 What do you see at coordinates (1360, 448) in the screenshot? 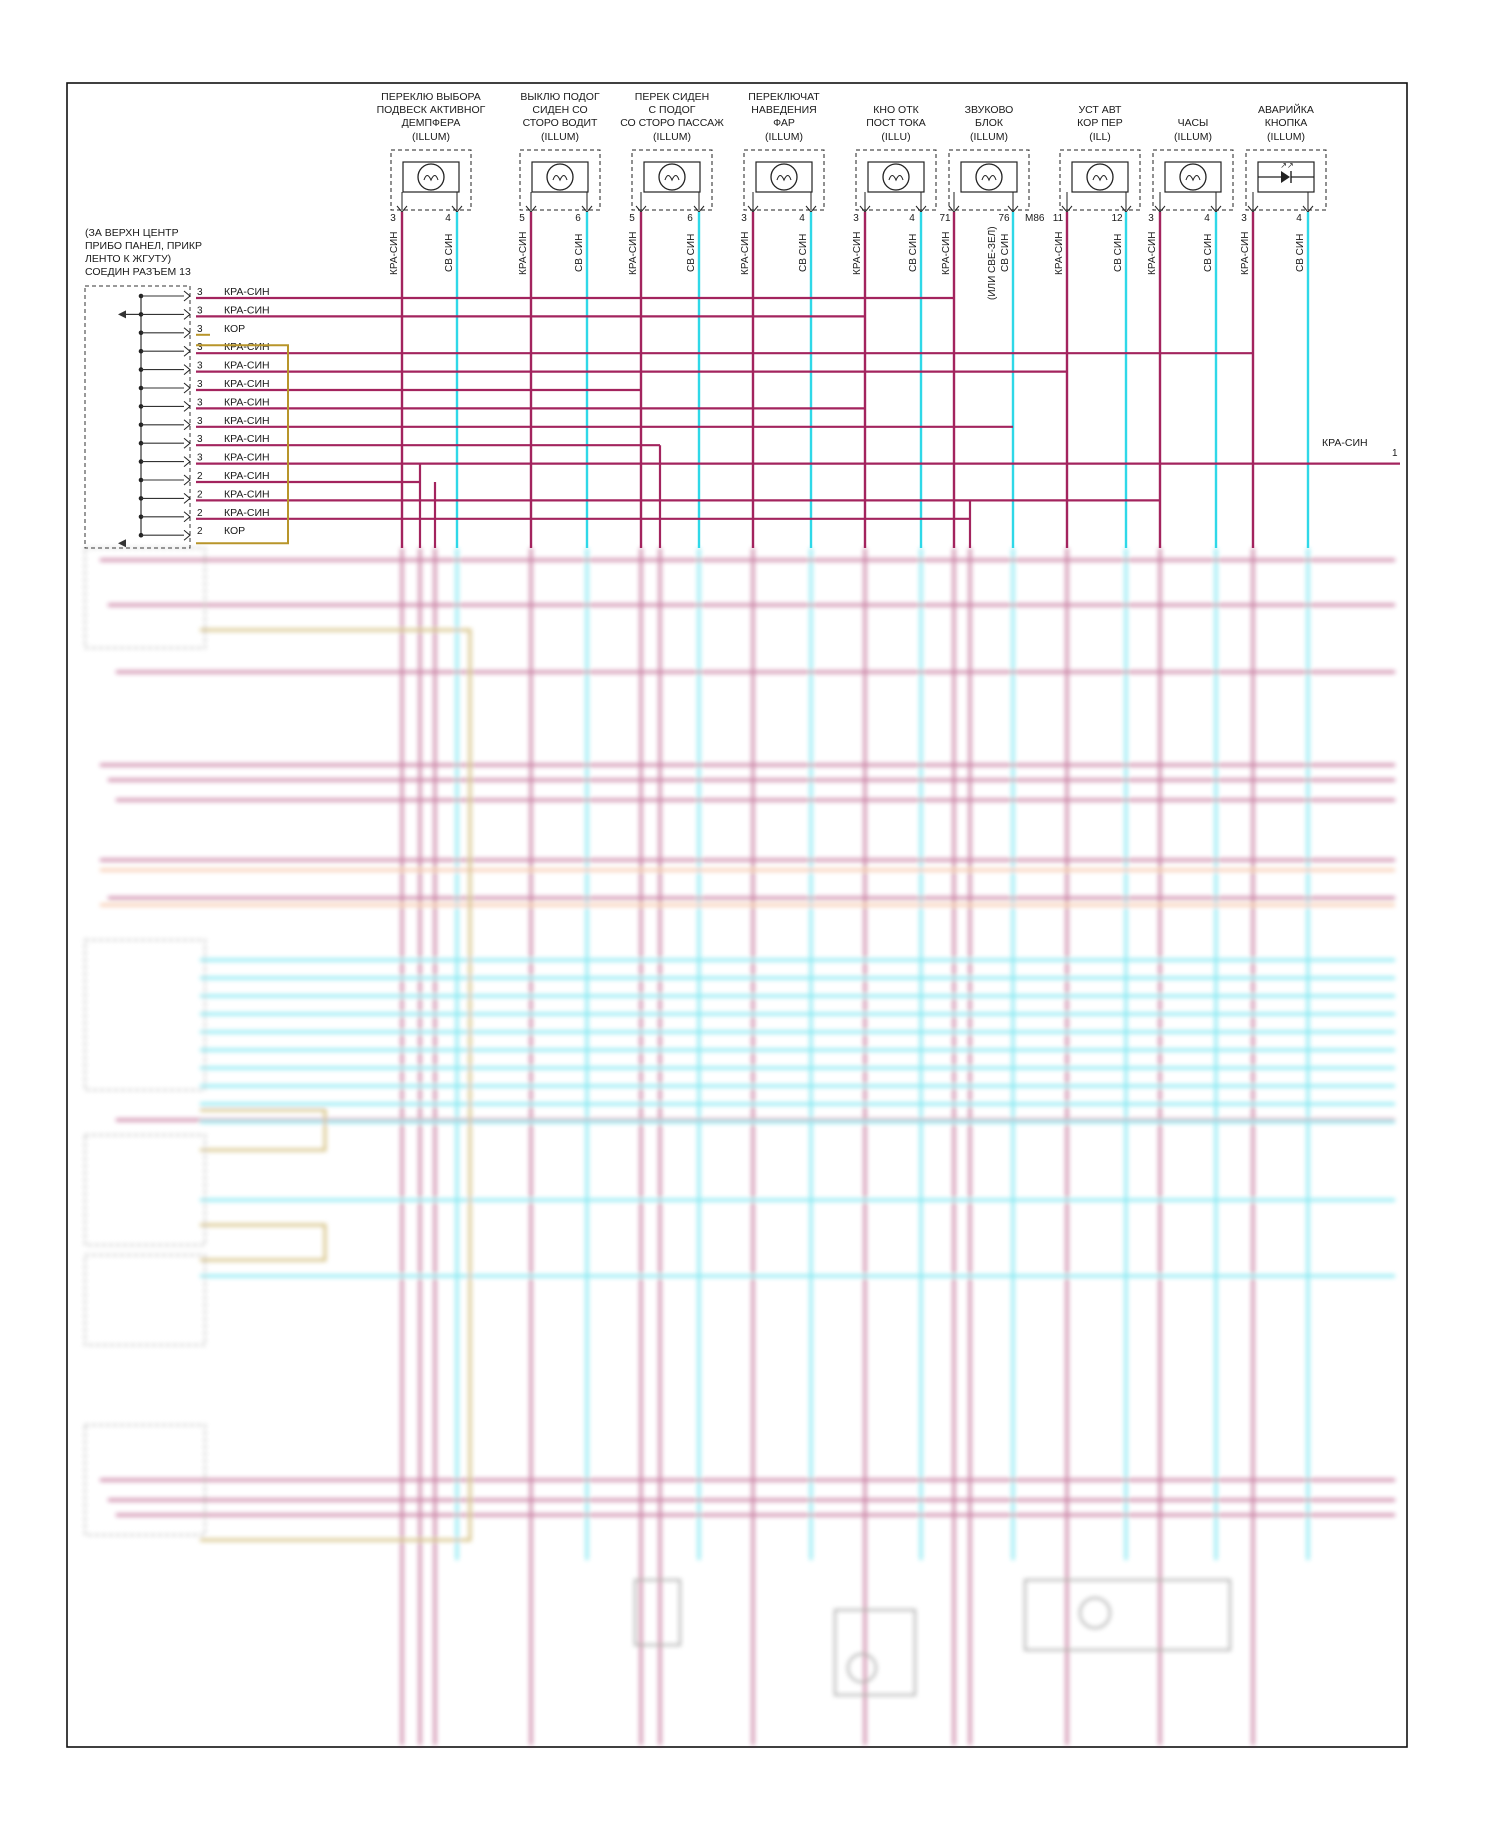
I see `right-exit: КРА-СИН 1` at bounding box center [1360, 448].